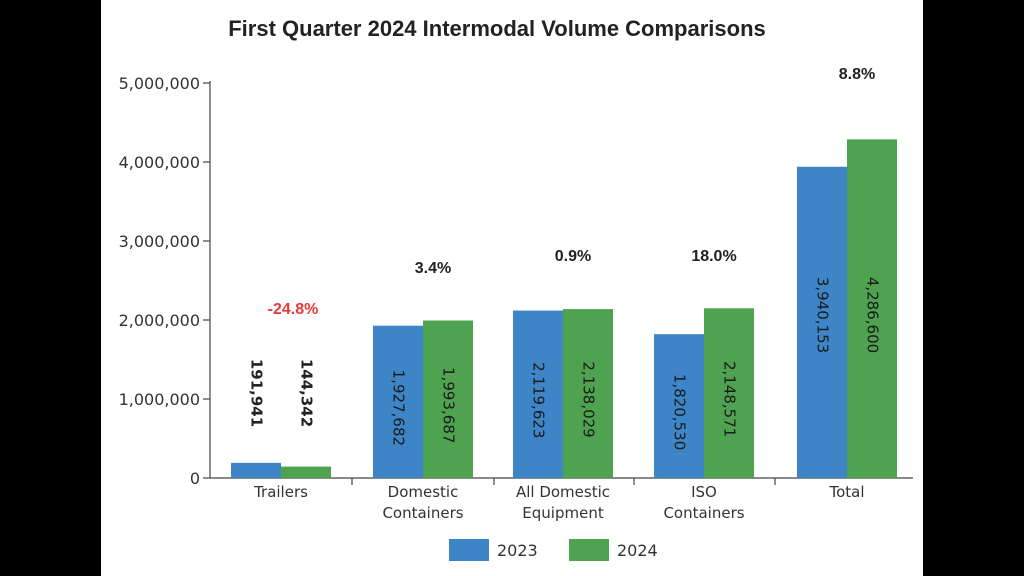 The image size is (1024, 576). What do you see at coordinates (713, 256) in the screenshot?
I see `percent-change-label: 18.0%` at bounding box center [713, 256].